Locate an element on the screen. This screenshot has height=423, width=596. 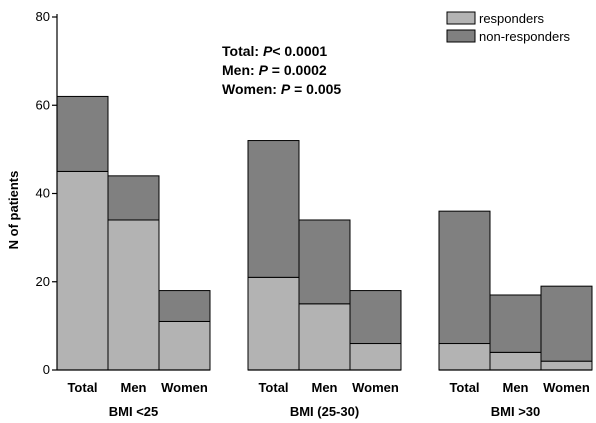
y-tick-label: 0 is located at coordinates (46, 369).